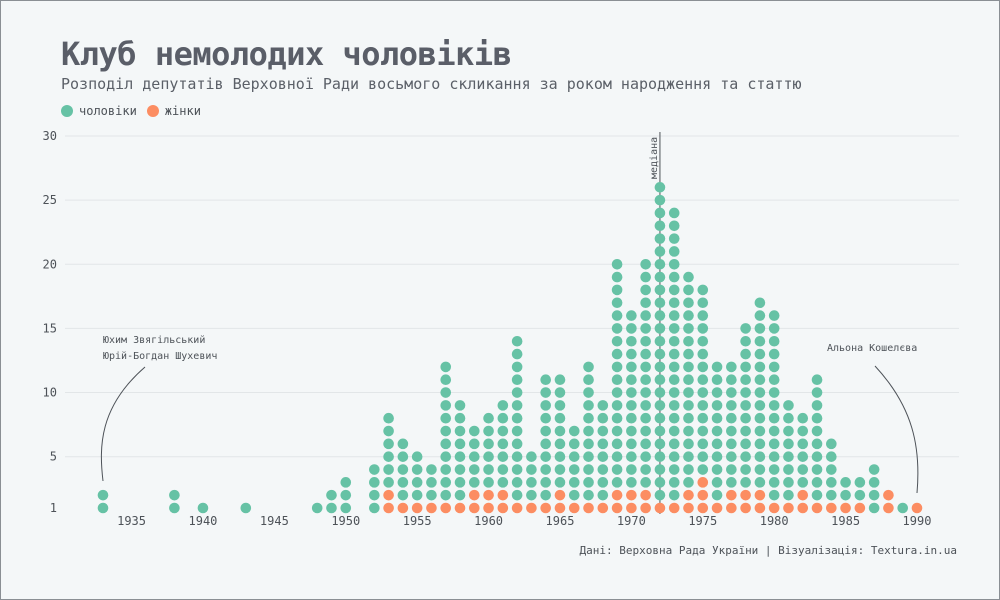 Image resolution: width=1000 pixels, height=600 pixels. What do you see at coordinates (50, 136) in the screenshot?
I see `y-tick-label: 30` at bounding box center [50, 136].